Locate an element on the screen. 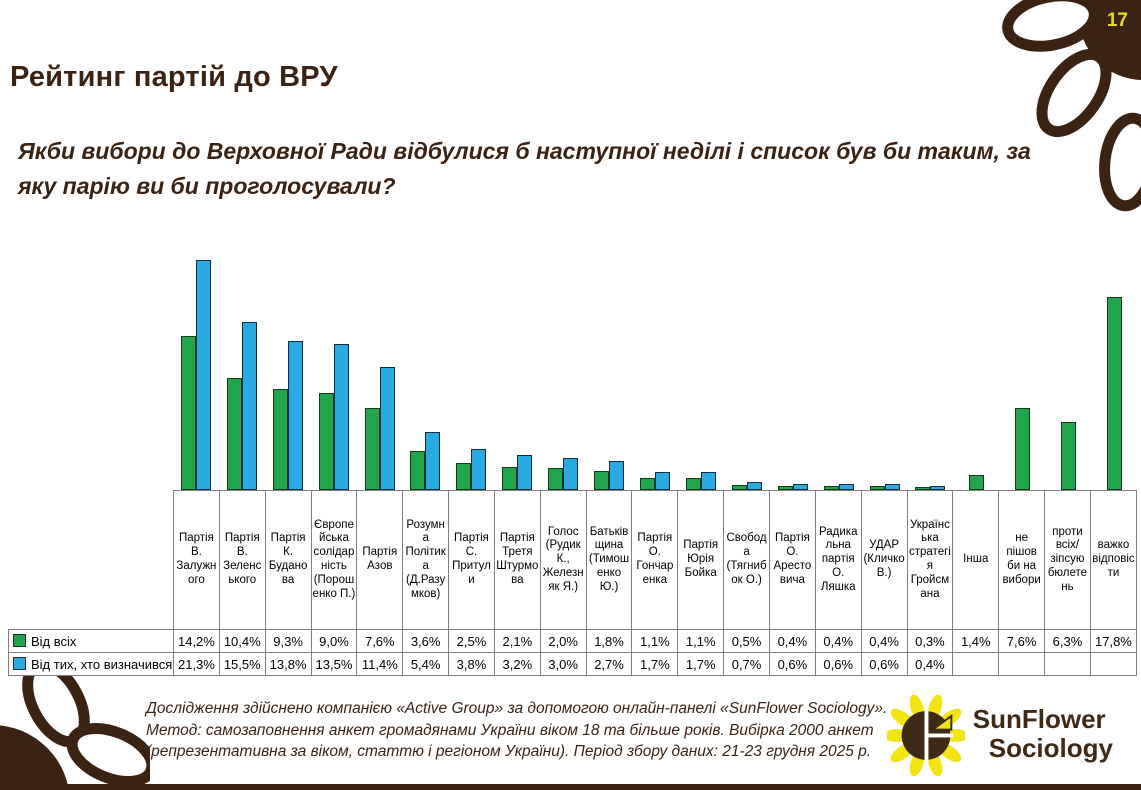  page-number: 17 is located at coordinates (1117, 20).